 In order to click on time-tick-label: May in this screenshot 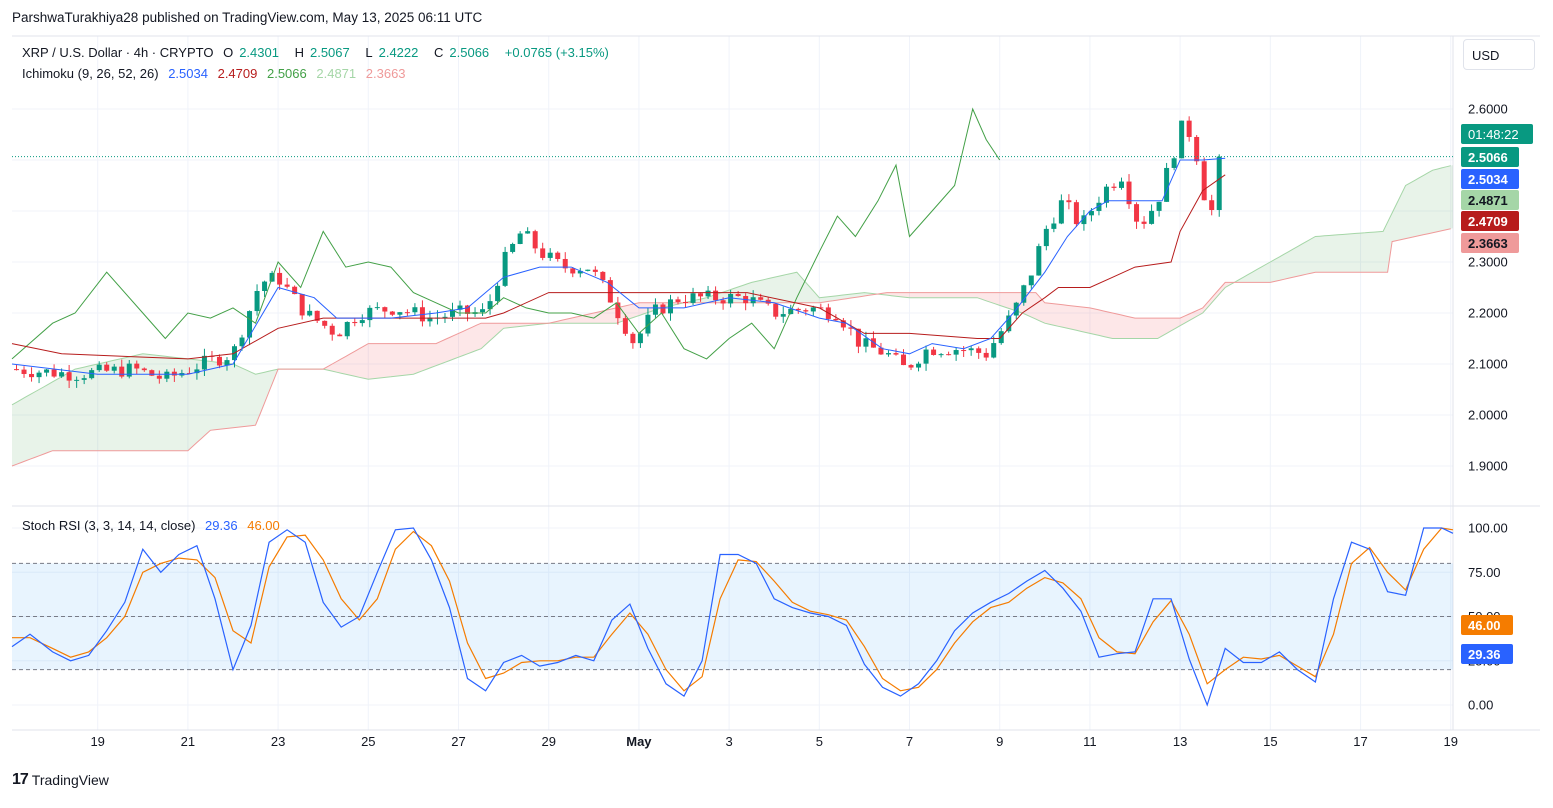, I will do `click(639, 741)`.